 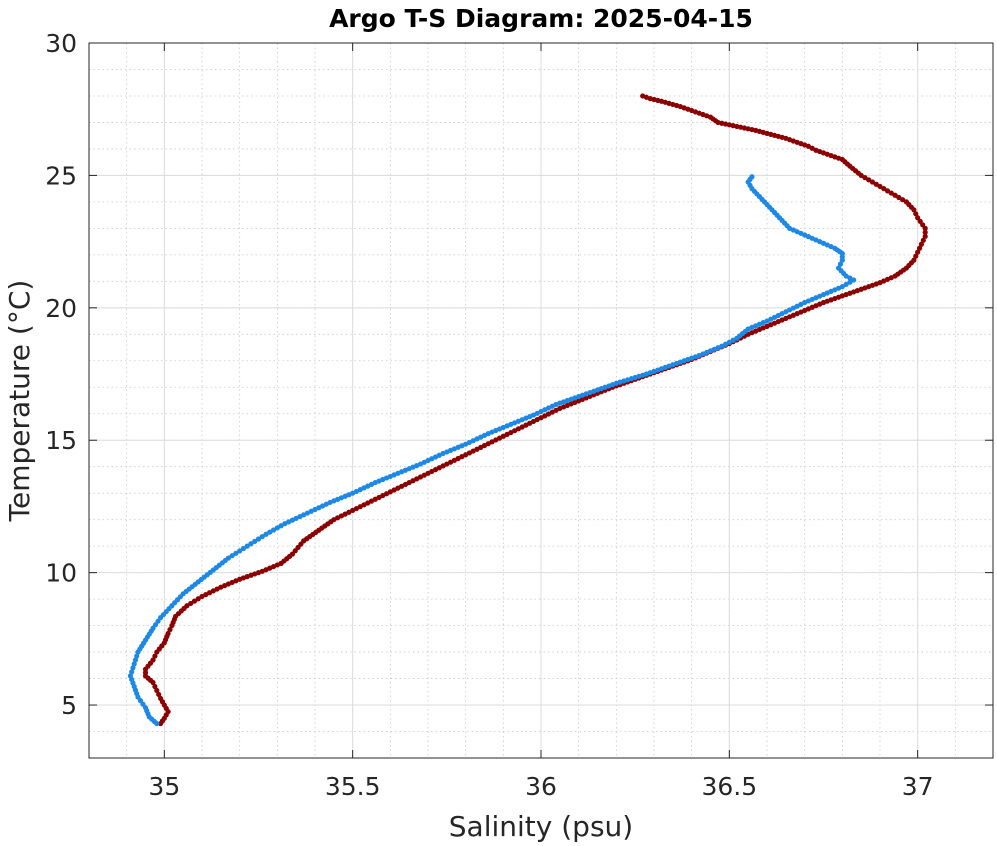 What do you see at coordinates (19, 401) in the screenshot?
I see `y-axis-label: Temperature (°C)` at bounding box center [19, 401].